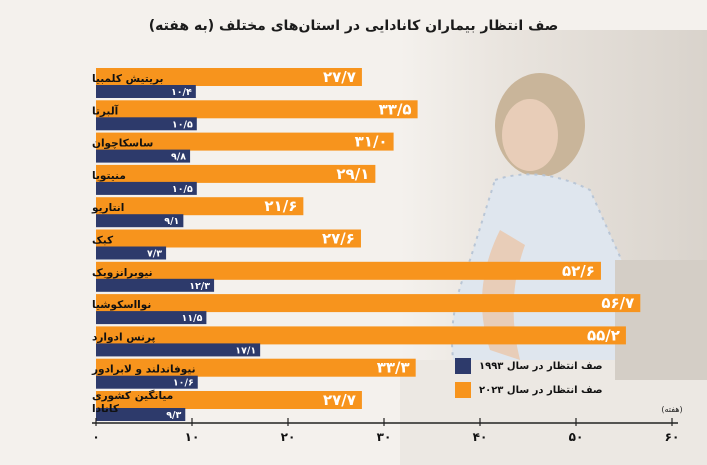 The height and width of the screenshot is (465, 707). I want to click on legend-label-1993: صف انتظار در سال ۱۹۹۳, so click(541, 366).